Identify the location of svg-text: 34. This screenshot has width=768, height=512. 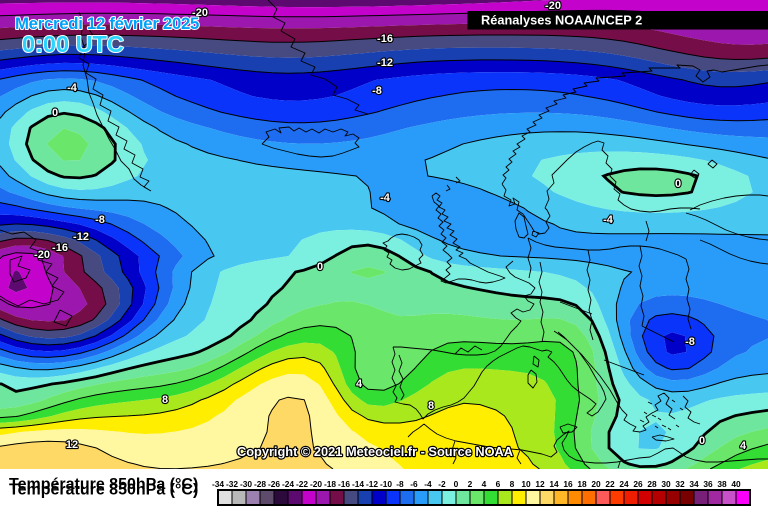
(694, 484).